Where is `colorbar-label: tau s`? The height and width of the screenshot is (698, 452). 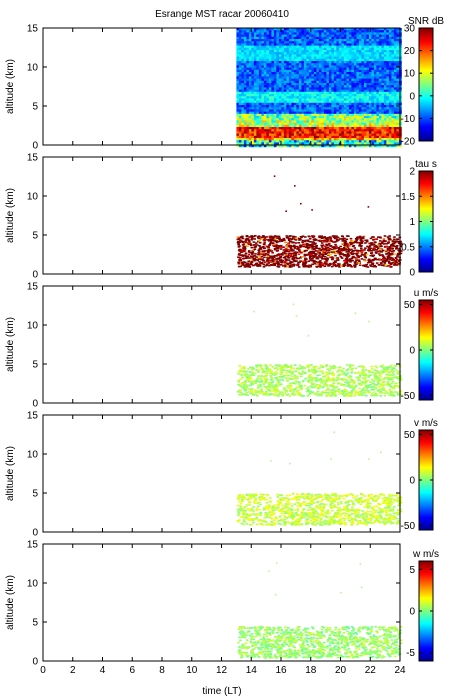 colorbar-label: tau s is located at coordinates (426, 164).